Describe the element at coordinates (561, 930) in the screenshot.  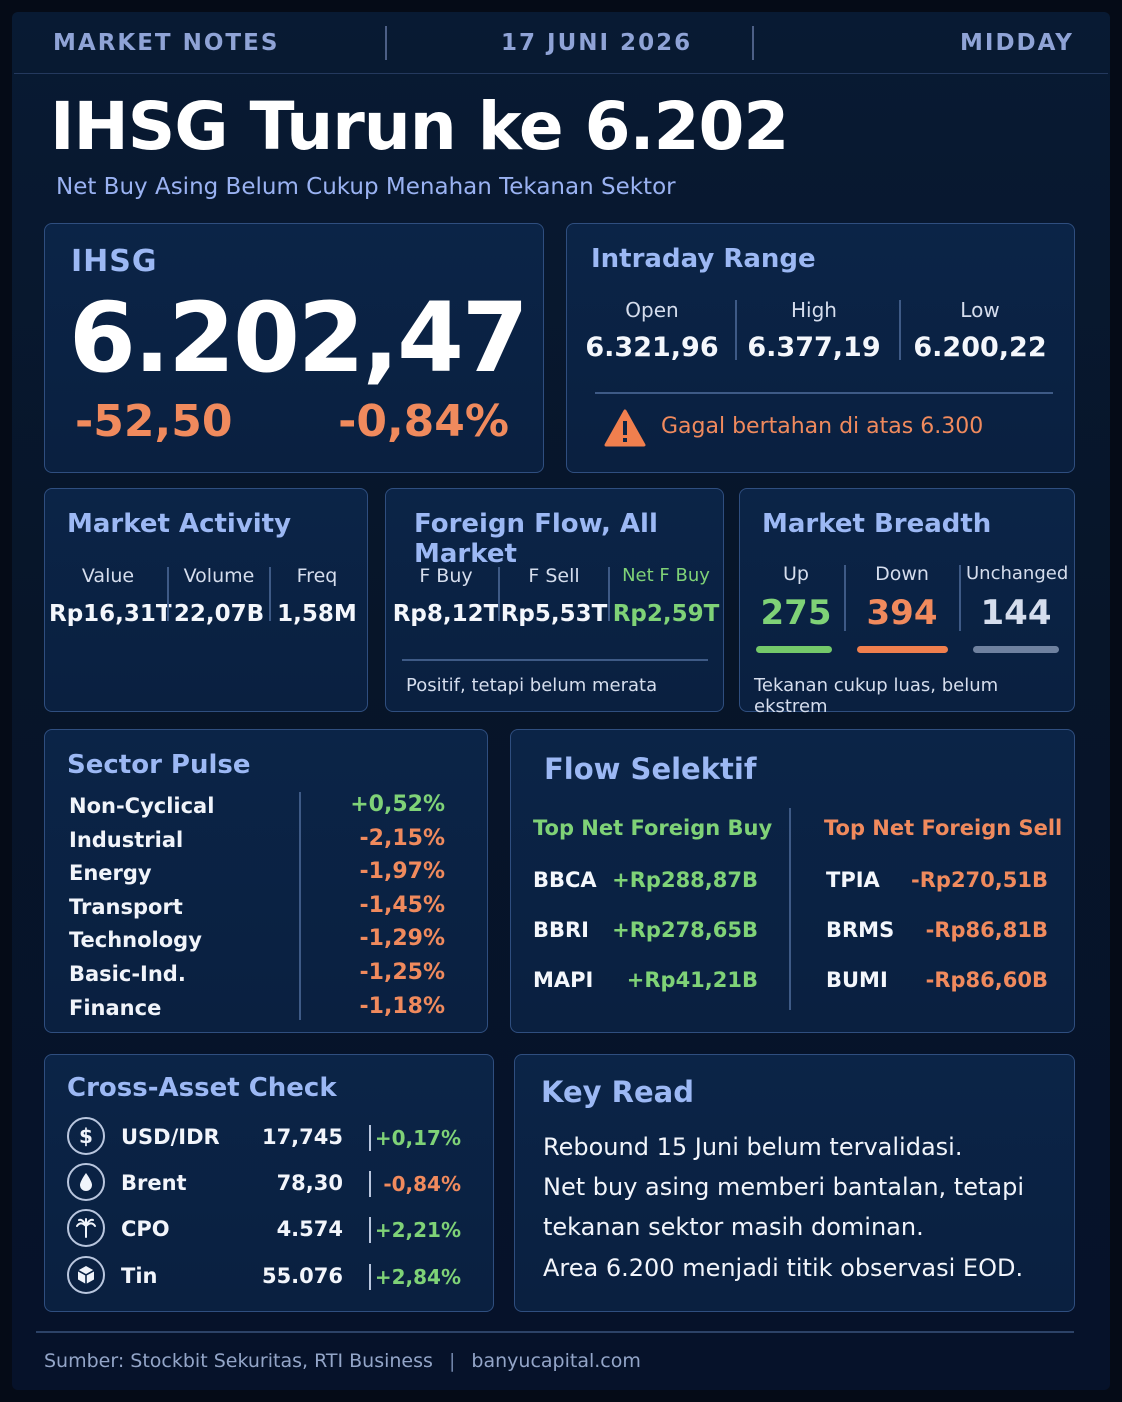
I see `buy-ticker: BBRI` at that location.